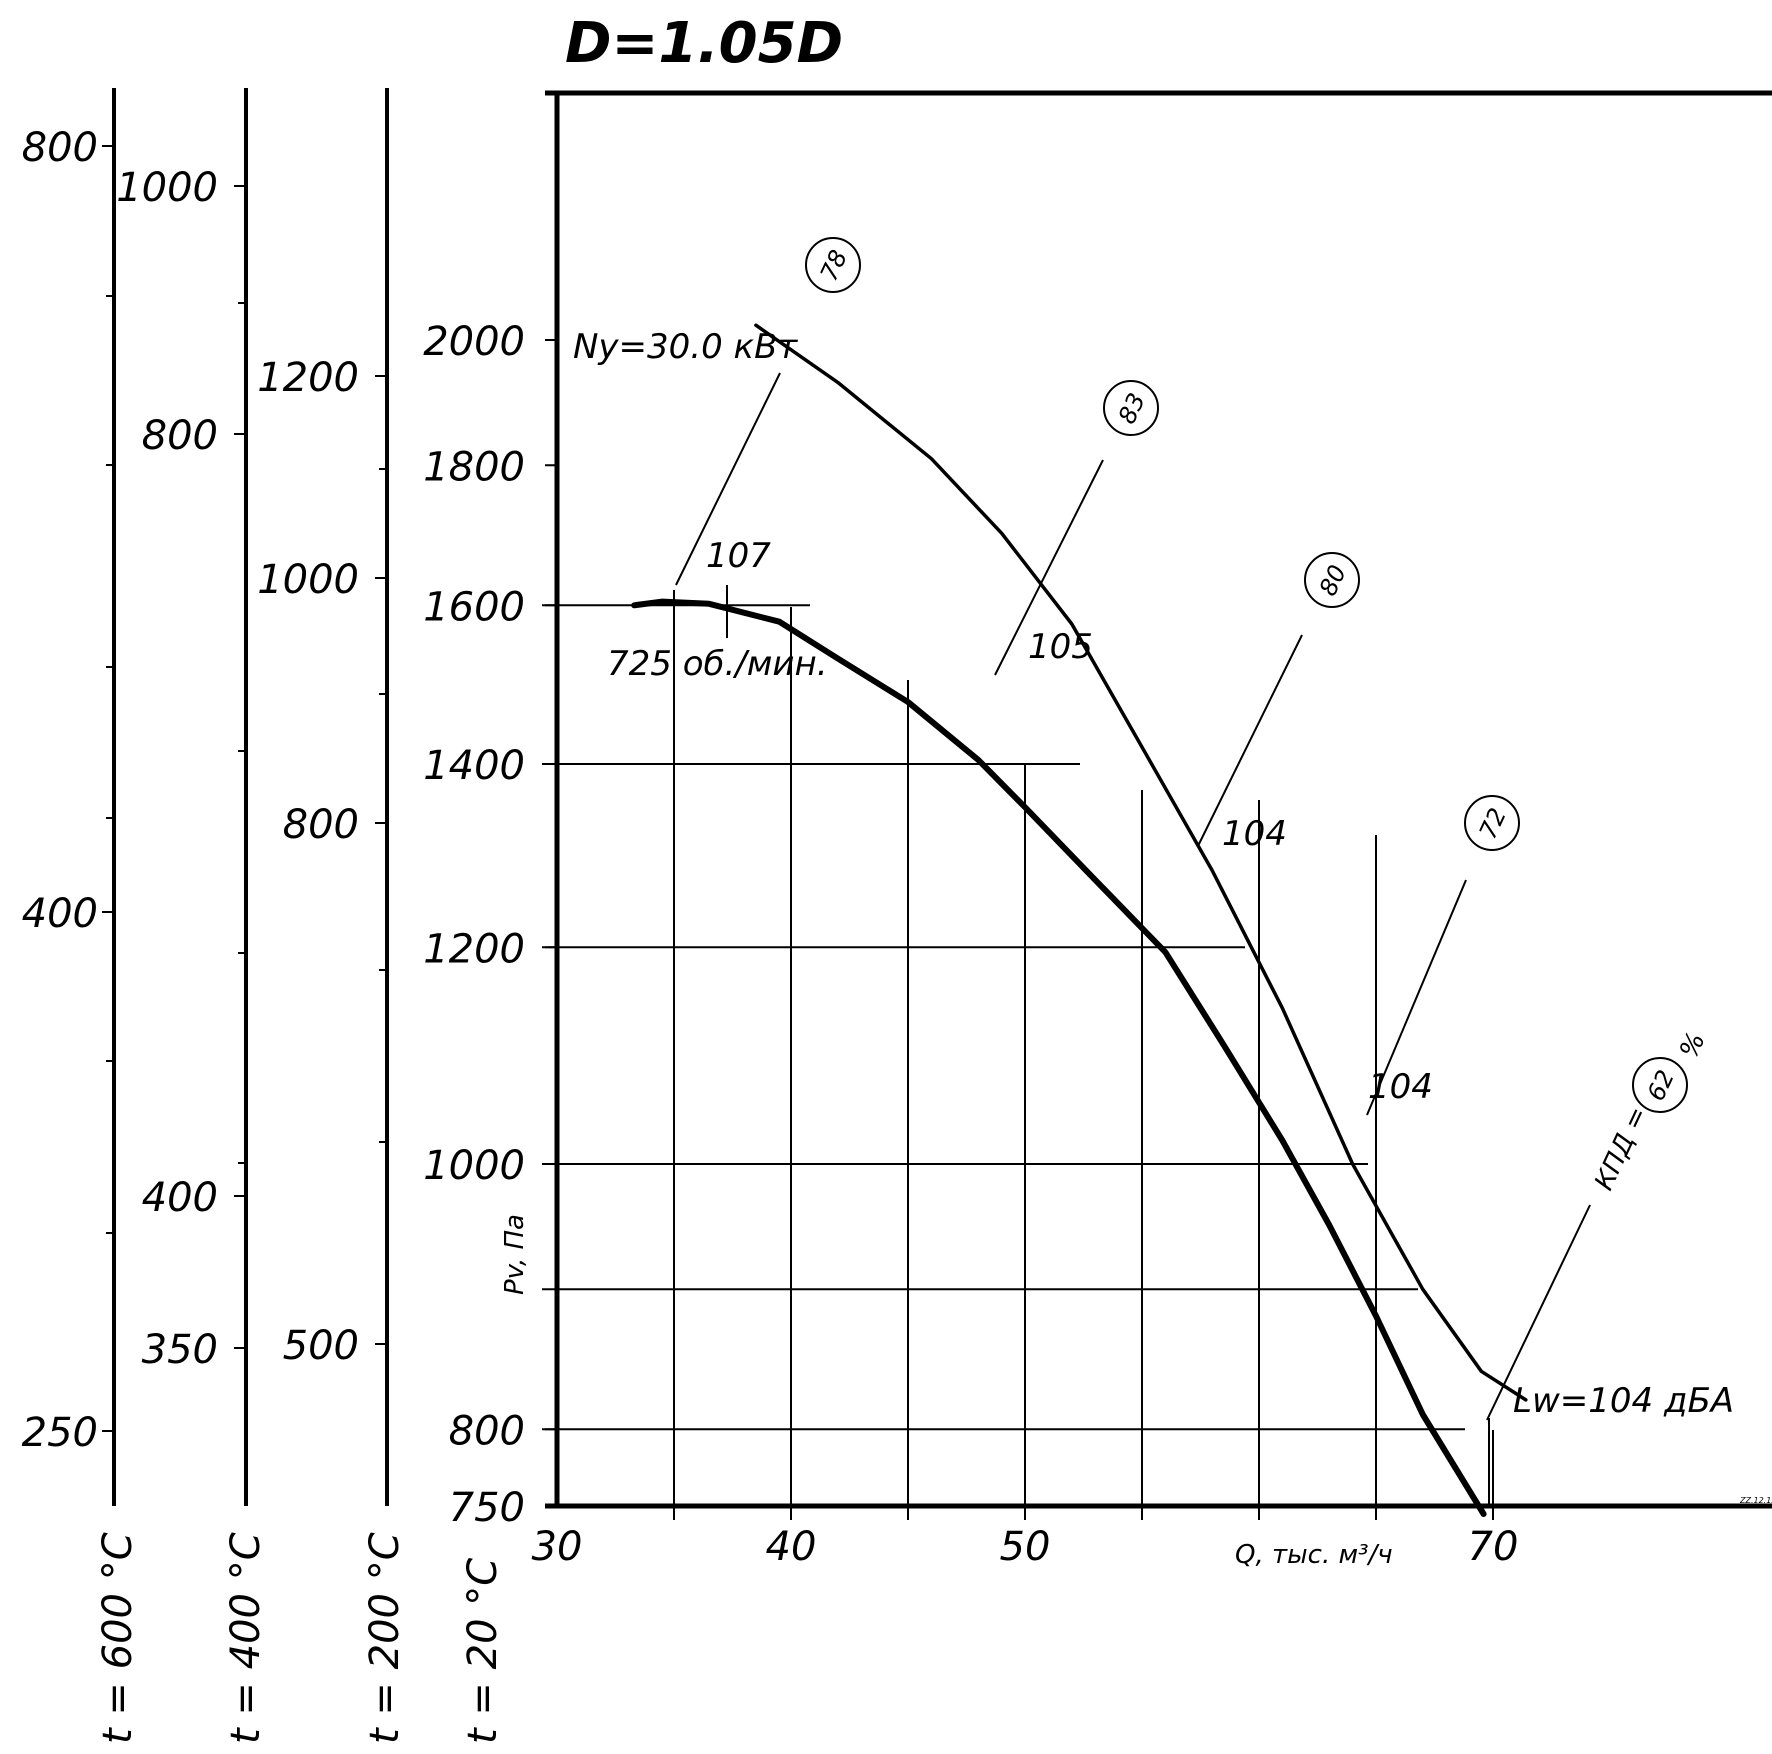 Image resolution: width=1772 pixels, height=1754 pixels. I want to click on sound-level-value: 105, so click(1060, 647).